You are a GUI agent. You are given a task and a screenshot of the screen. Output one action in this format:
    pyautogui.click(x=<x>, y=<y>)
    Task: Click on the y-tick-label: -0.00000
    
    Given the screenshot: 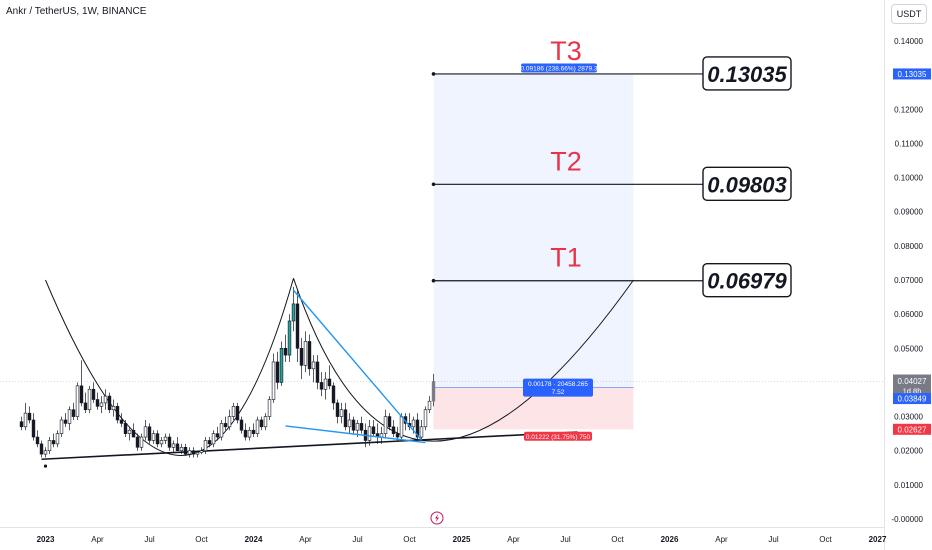 What is the action you would take?
    pyautogui.click(x=907, y=519)
    